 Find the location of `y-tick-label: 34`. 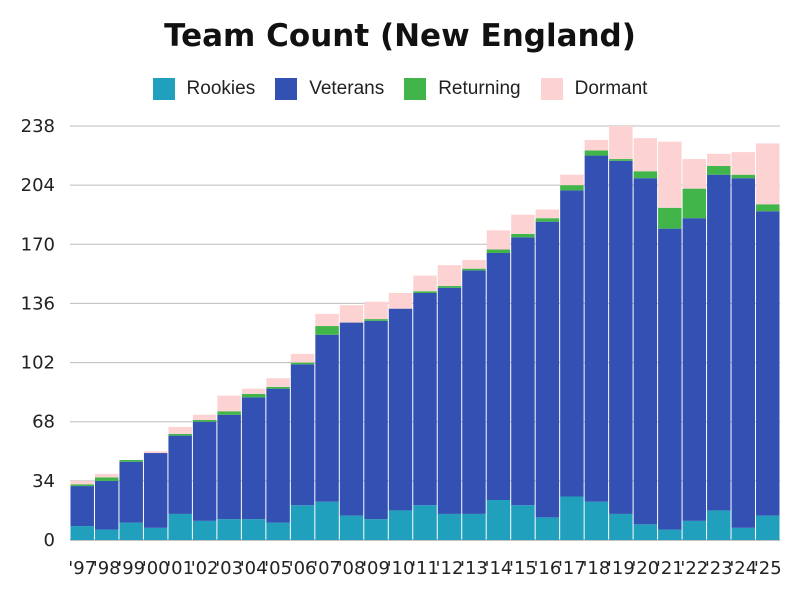

y-tick-label: 34 is located at coordinates (43, 481).